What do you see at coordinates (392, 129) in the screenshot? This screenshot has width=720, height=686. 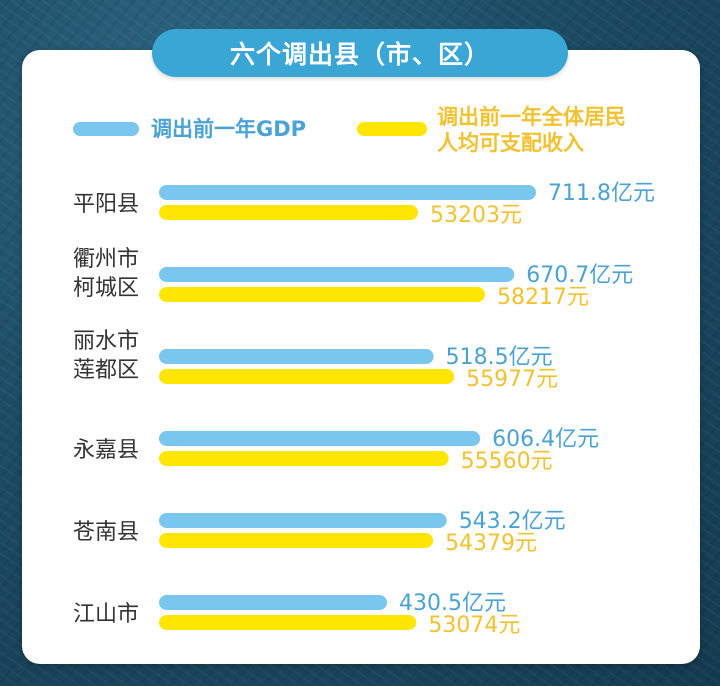 I see `legend-swatch-income` at bounding box center [392, 129].